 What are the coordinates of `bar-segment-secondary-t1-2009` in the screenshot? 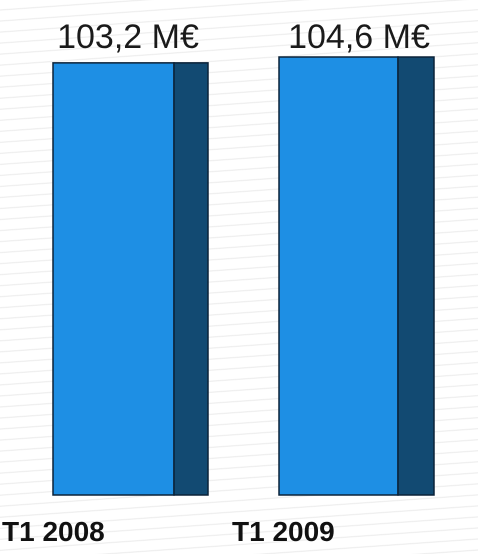 It's located at (416, 276).